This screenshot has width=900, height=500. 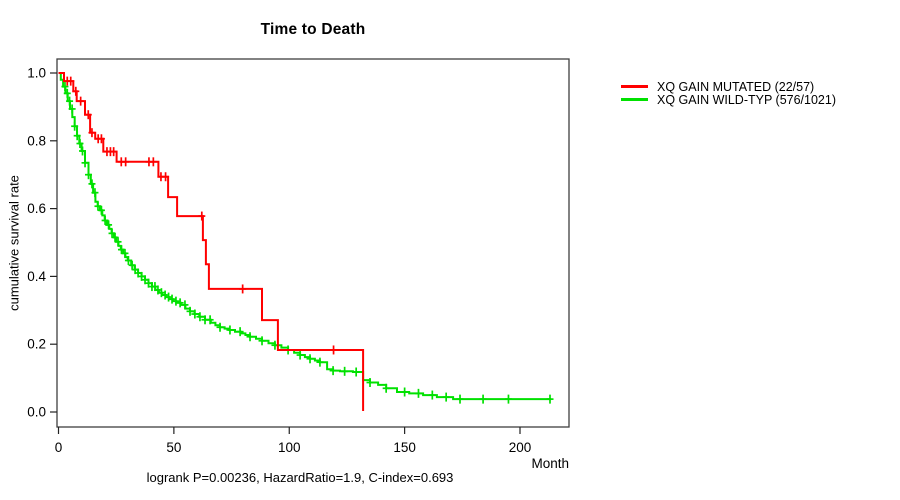 I want to click on y-tick-label: 0.6, so click(x=36, y=208).